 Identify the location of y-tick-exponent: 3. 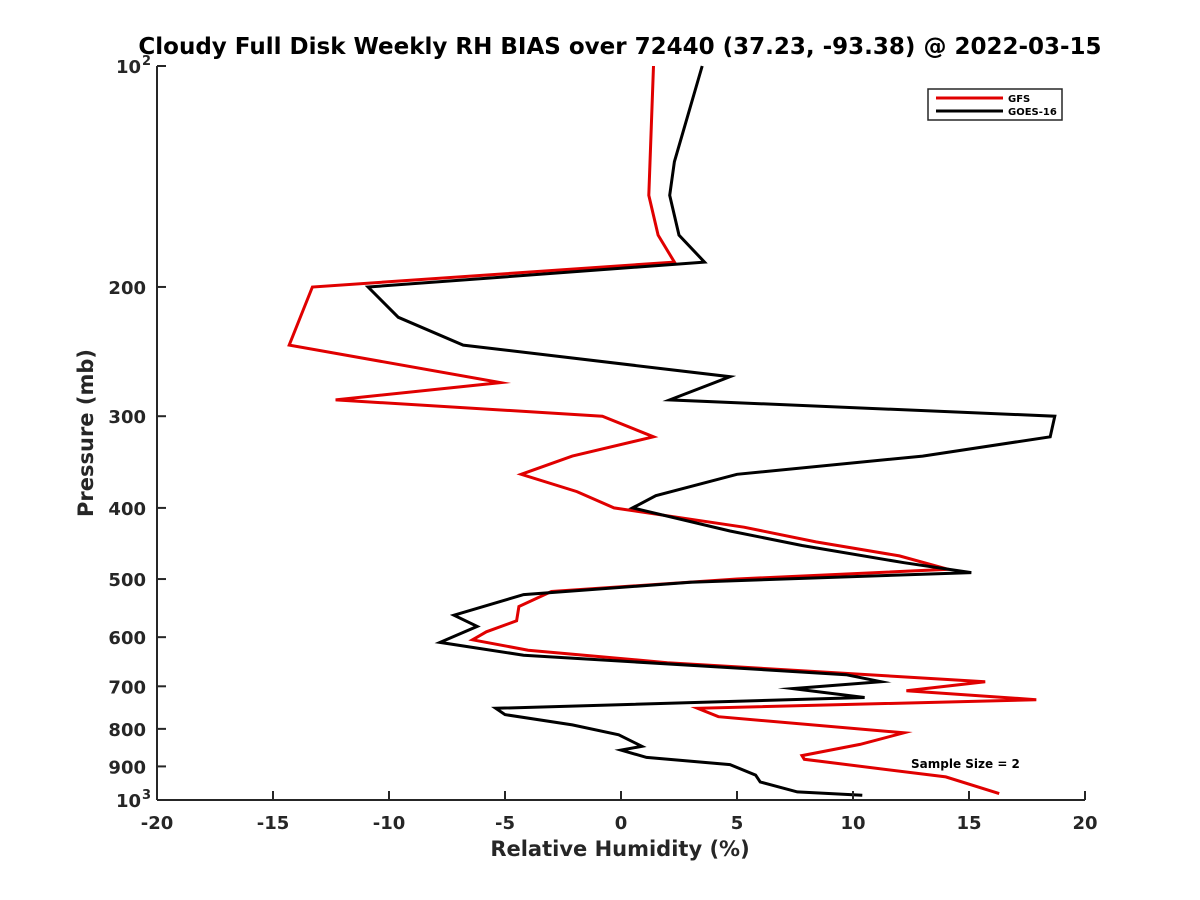
(146, 795).